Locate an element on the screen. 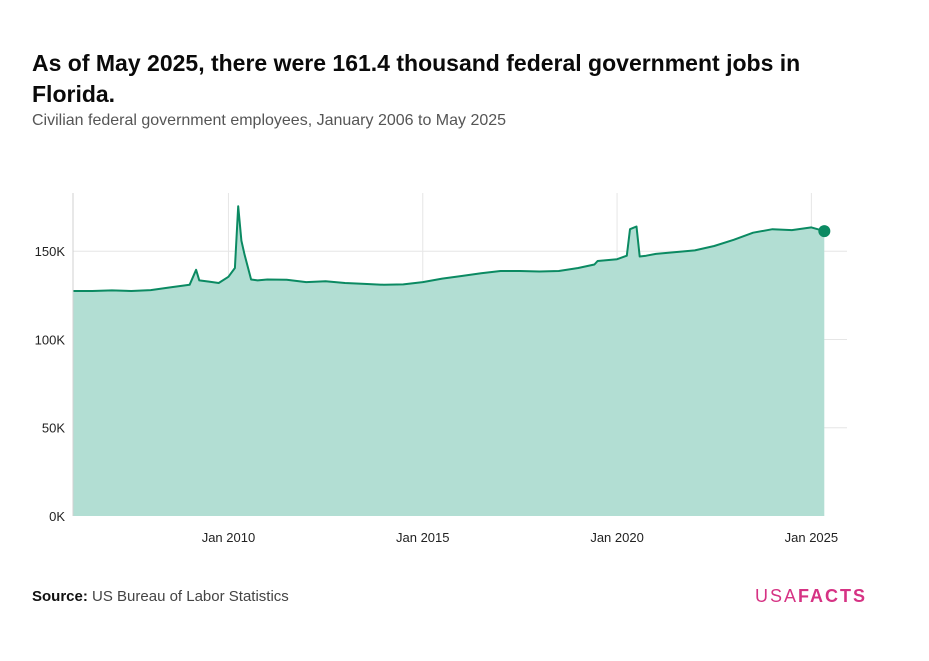 The width and height of the screenshot is (929, 661). x-tick-label: Jan 2020 is located at coordinates (617, 537).